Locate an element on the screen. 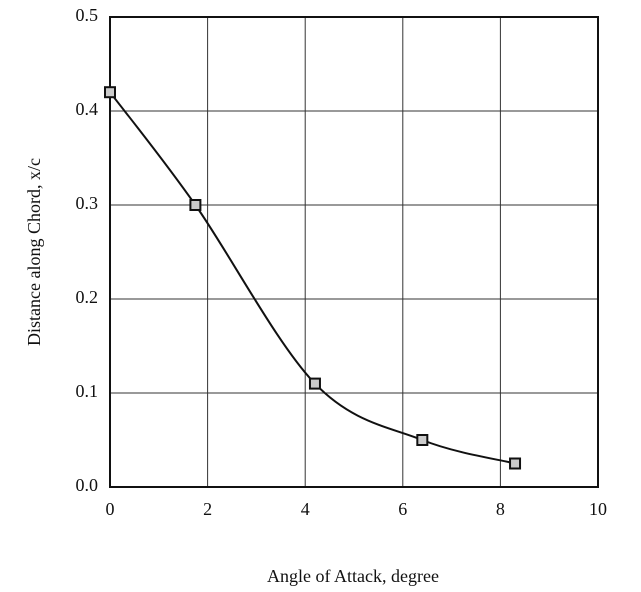  y-tick-label: 0.3 is located at coordinates (87, 203).